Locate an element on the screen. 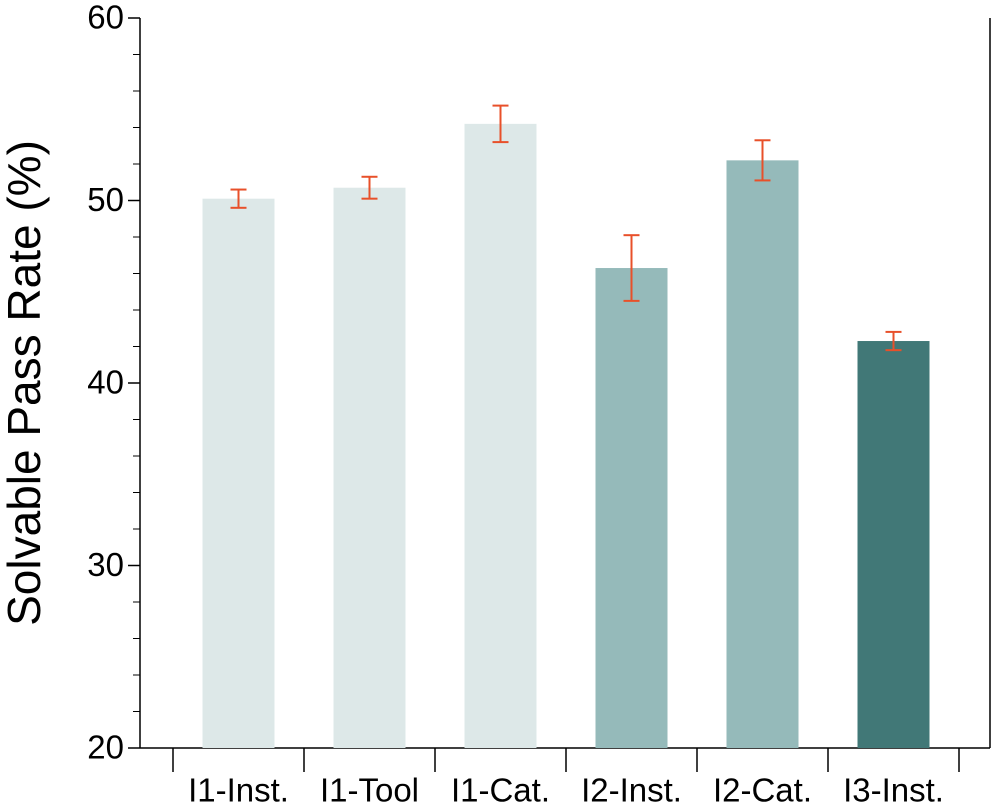 Image resolution: width=995 pixels, height=811 pixels. y-tick-label: 50 is located at coordinates (105, 199).